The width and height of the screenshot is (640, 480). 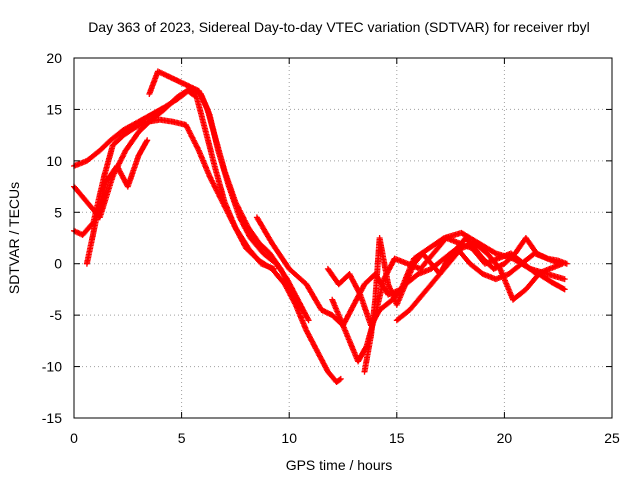 What do you see at coordinates (289, 438) in the screenshot?
I see `x-tick-label: 10` at bounding box center [289, 438].